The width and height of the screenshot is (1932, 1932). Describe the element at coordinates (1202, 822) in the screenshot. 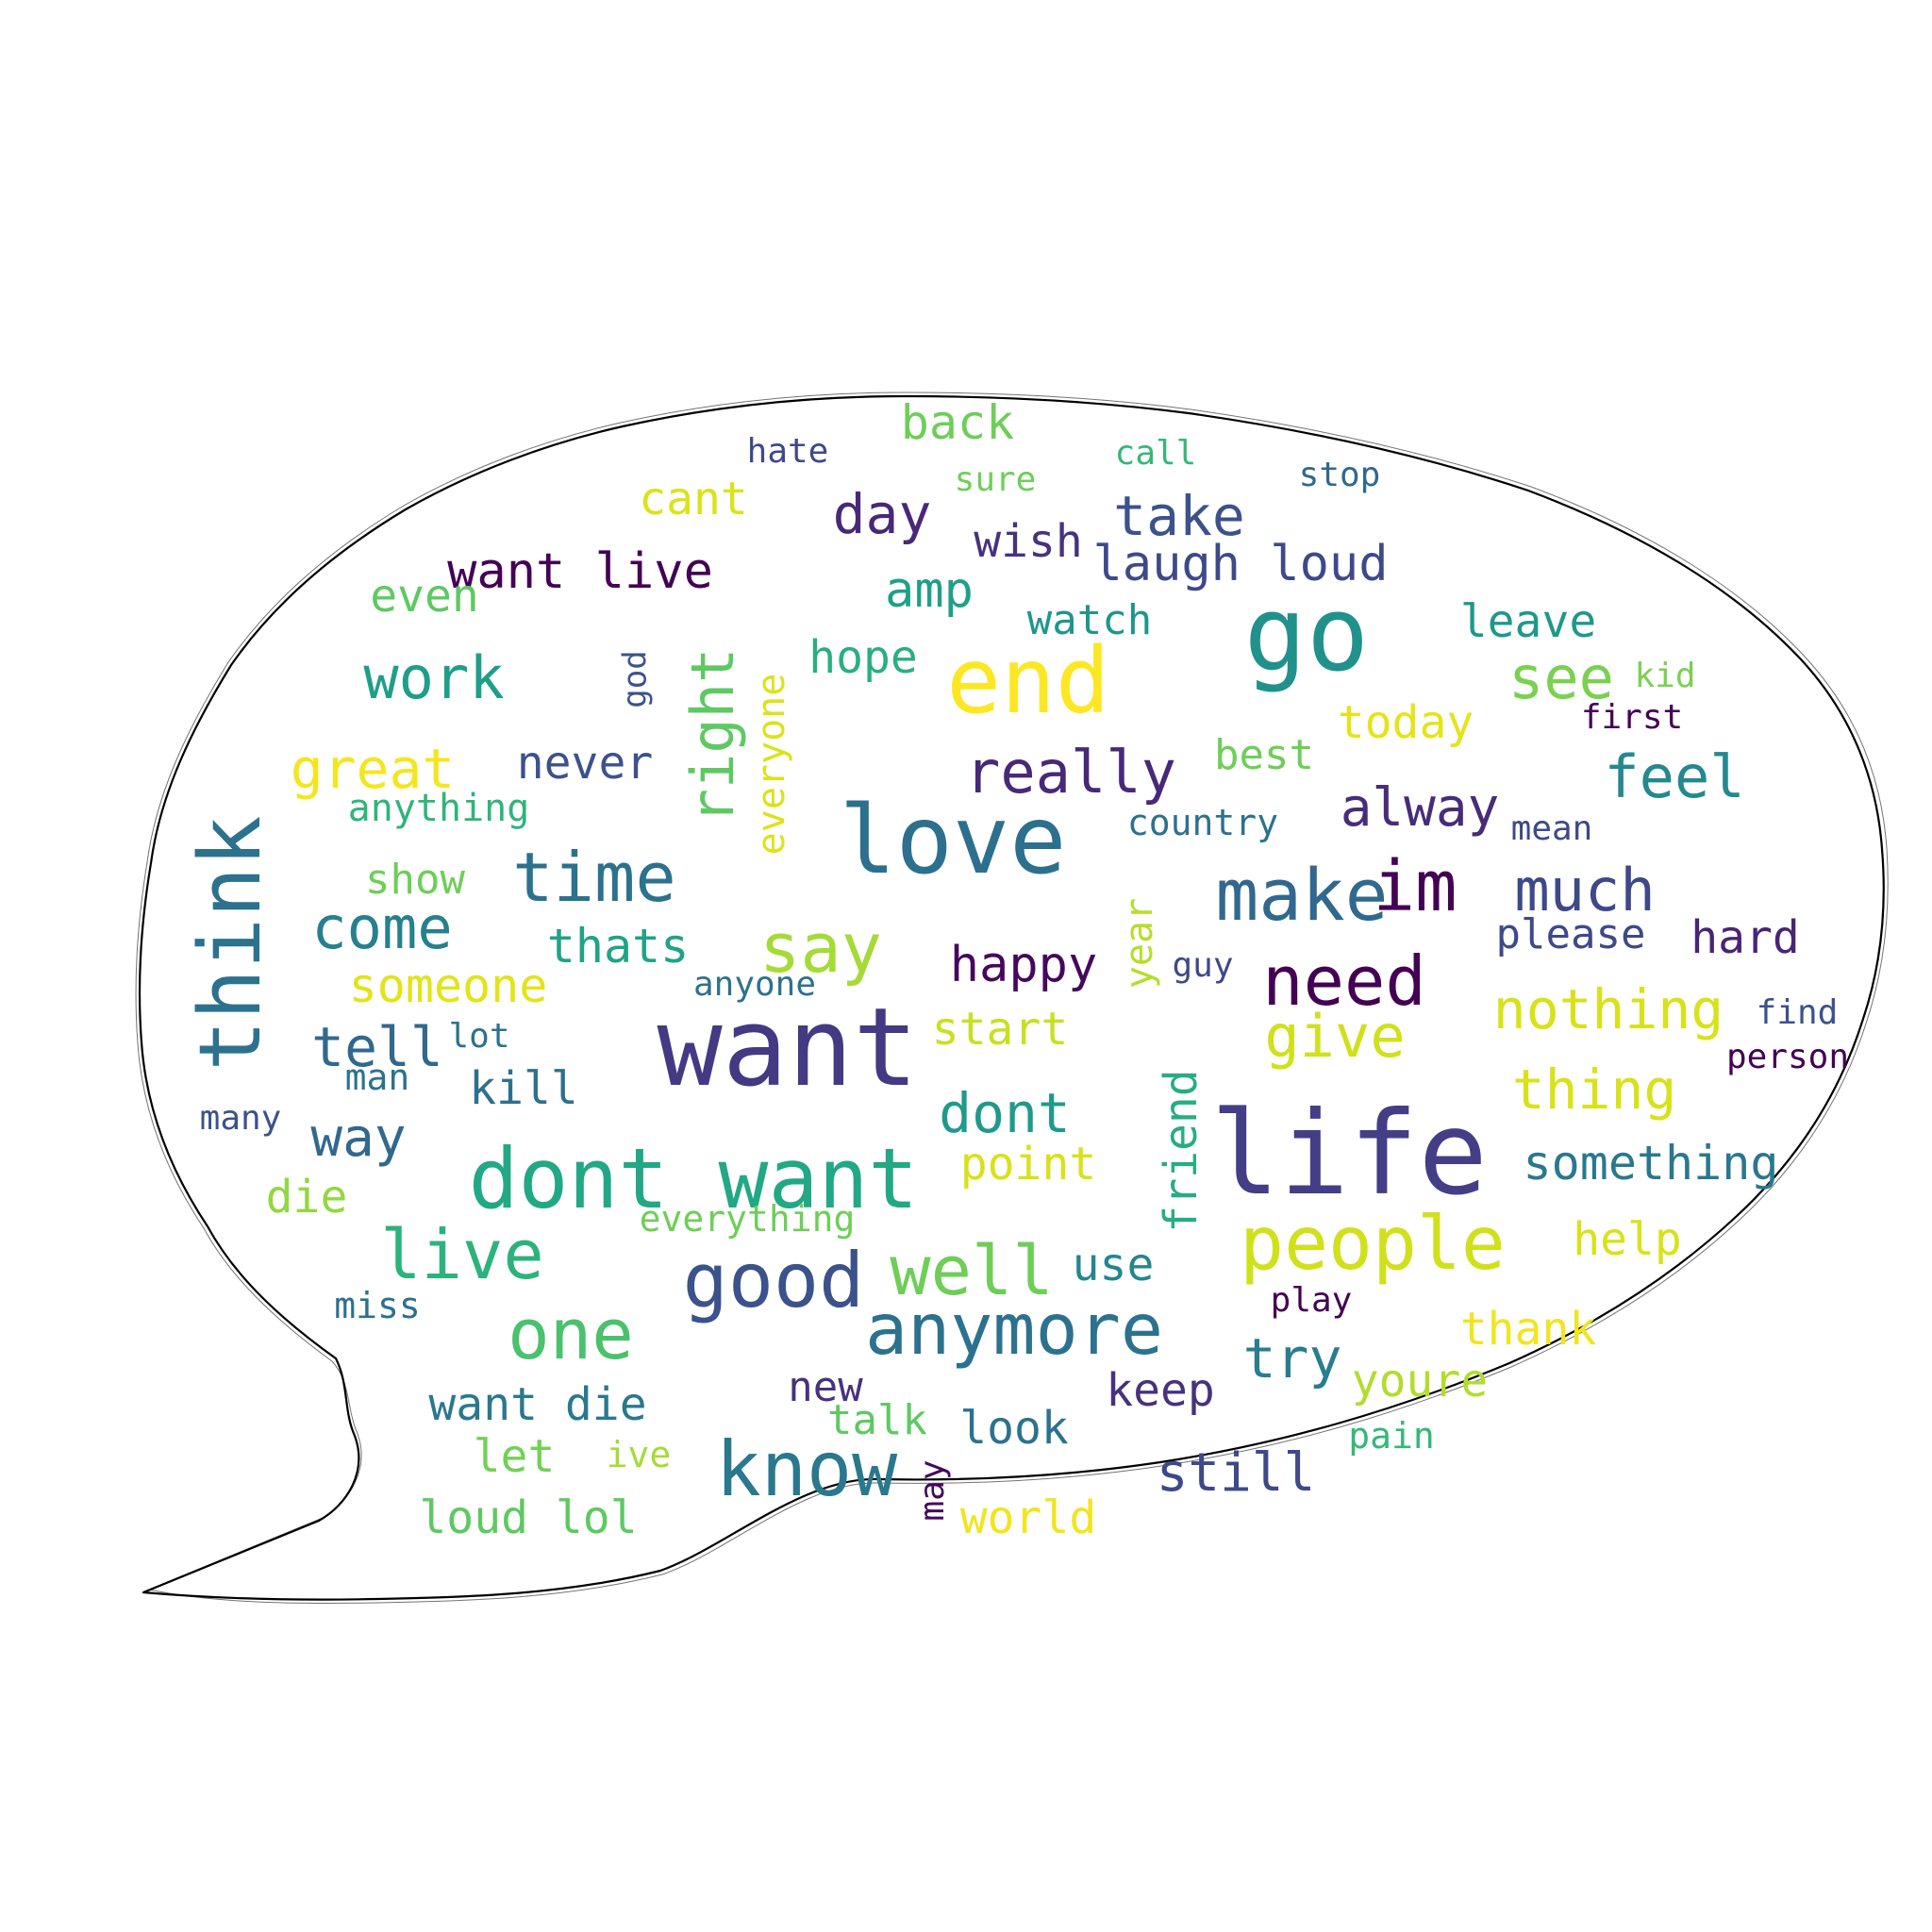

I see `word-country: country` at that location.